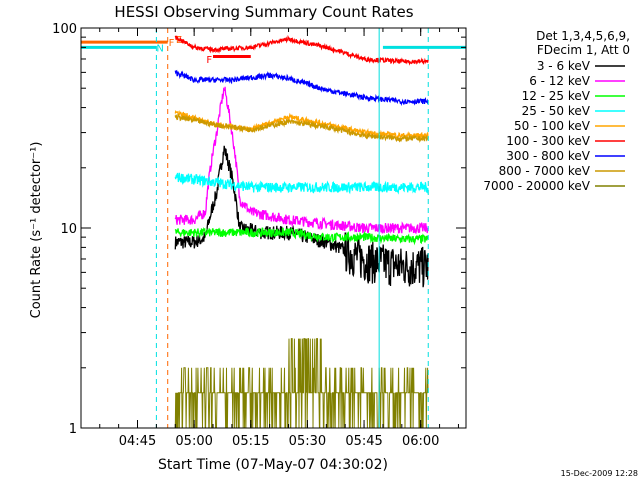 This screenshot has height=480, width=640. What do you see at coordinates (583, 36) in the screenshot?
I see `legend-header: Det 1,3,4,5,6,9,` at bounding box center [583, 36].